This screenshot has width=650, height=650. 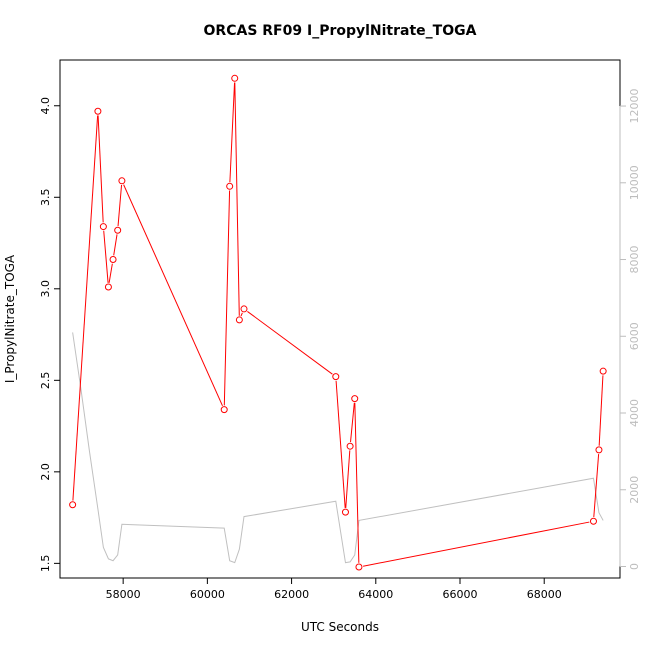 I want to click on x-axis-label: UTC Seconds, so click(x=340, y=627).